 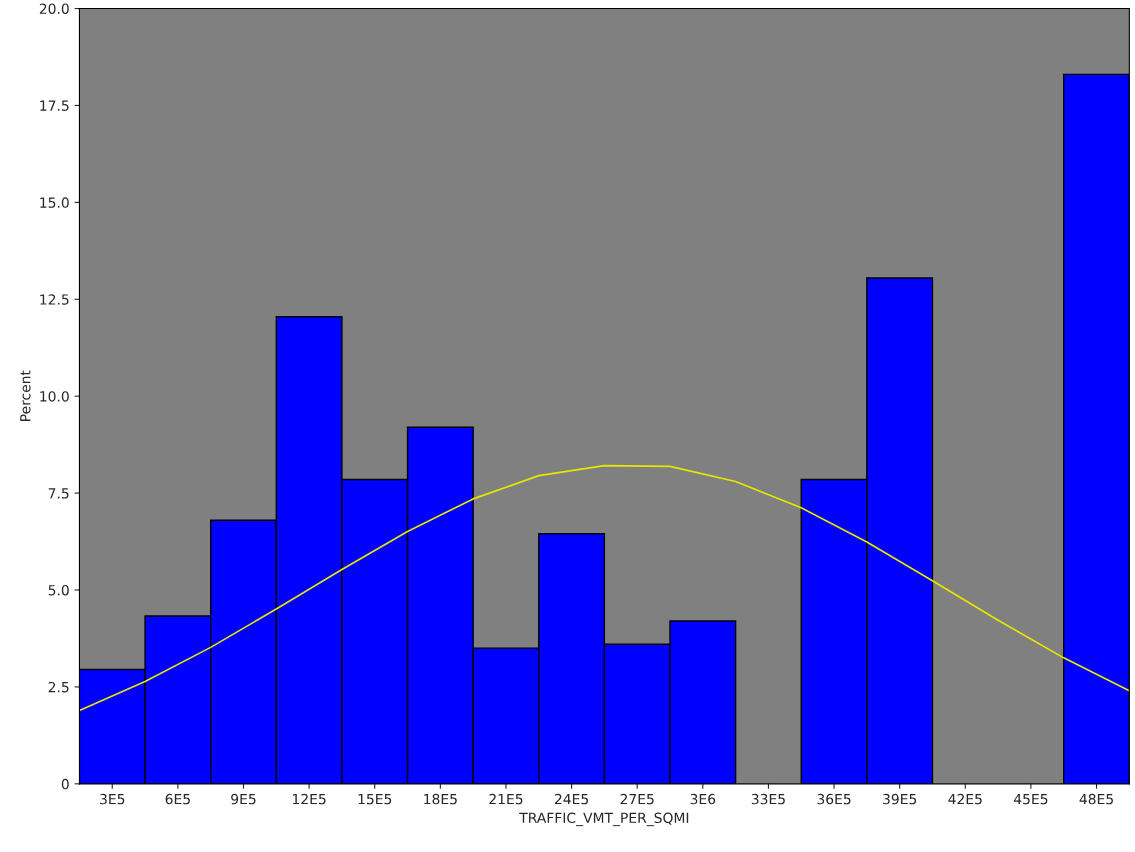 I want to click on y-axis-title: Percent, so click(x=25, y=395).